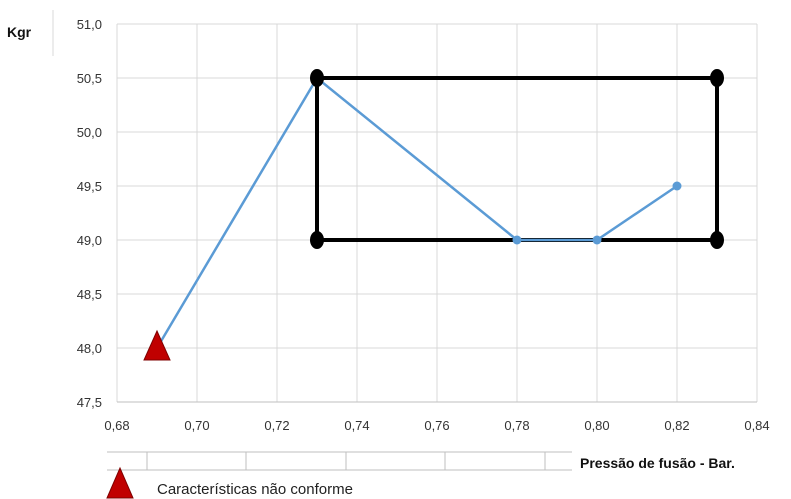 The image size is (791, 499). I want to click on x-tick-label: 0,76, so click(436, 425).